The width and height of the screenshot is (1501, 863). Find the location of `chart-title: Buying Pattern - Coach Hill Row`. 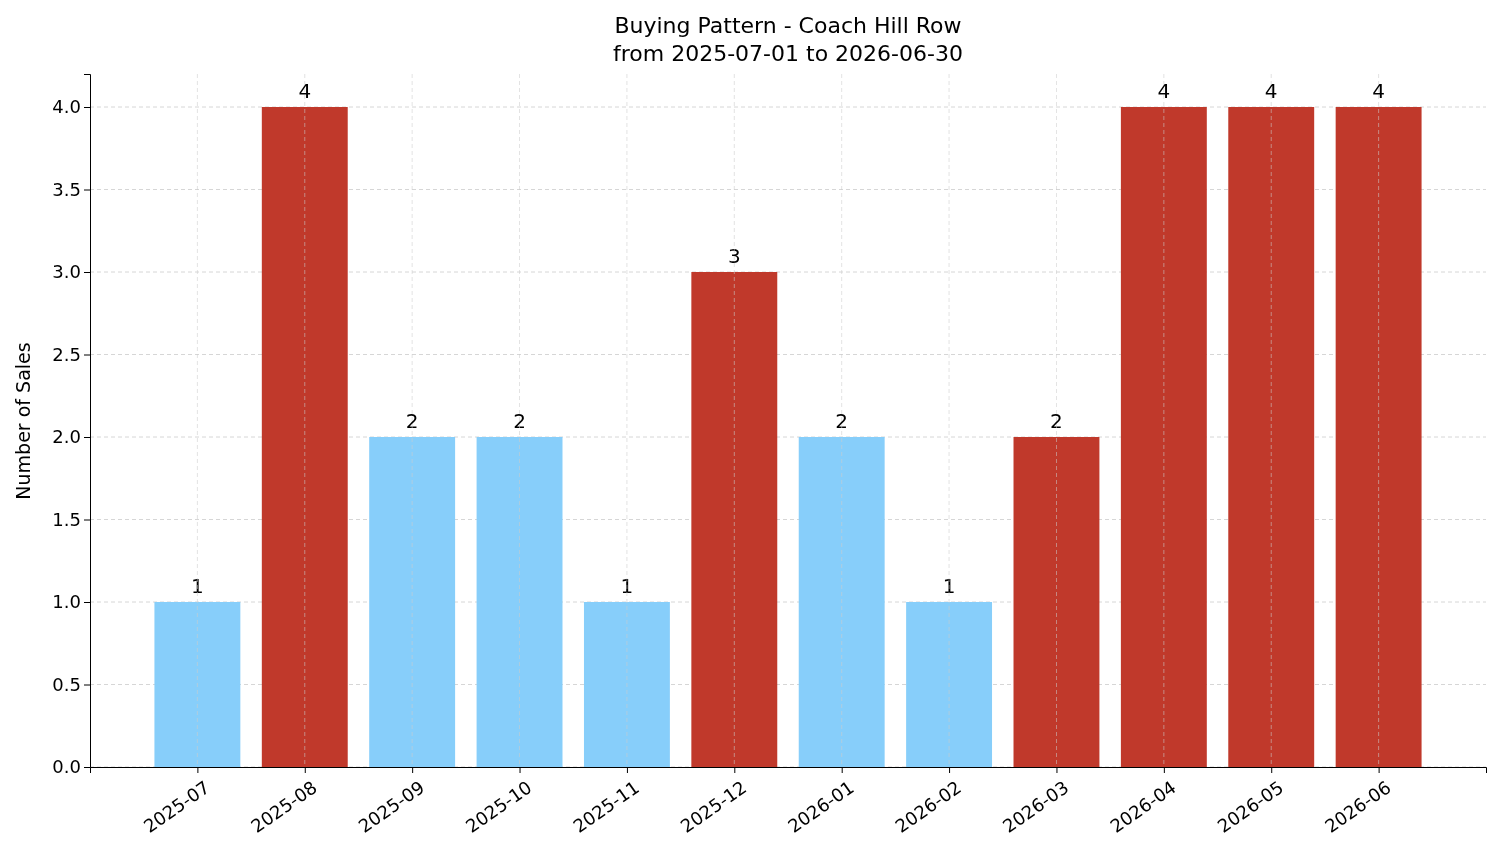

chart-title: Buying Pattern - Coach Hill Row is located at coordinates (788, 25).